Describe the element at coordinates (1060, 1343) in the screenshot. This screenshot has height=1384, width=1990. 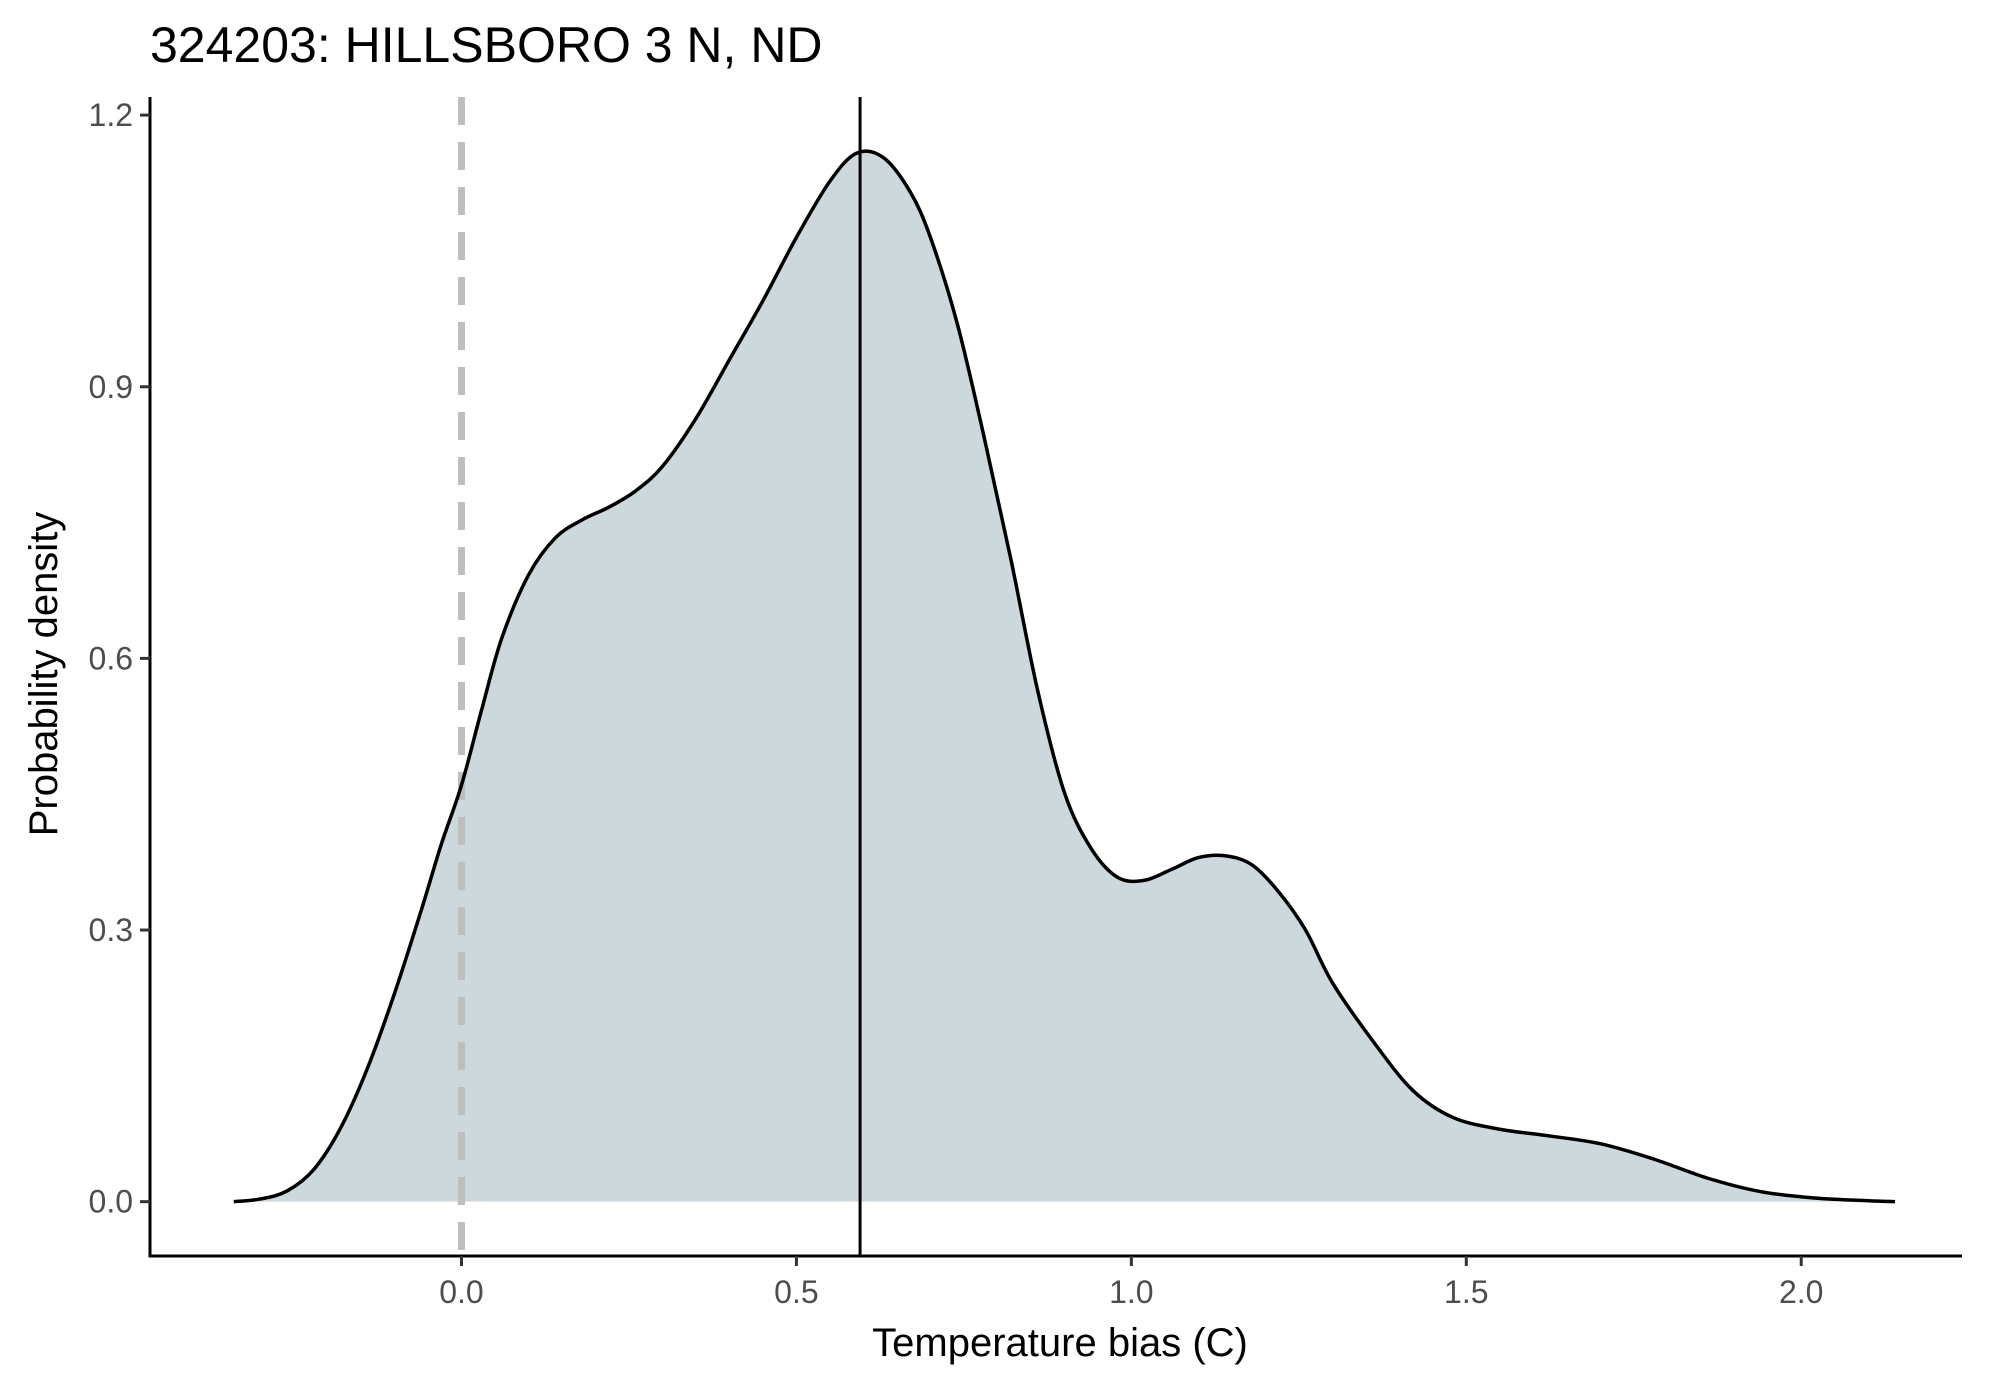
I see `x-axis-title: Temperature bias (C)` at that location.